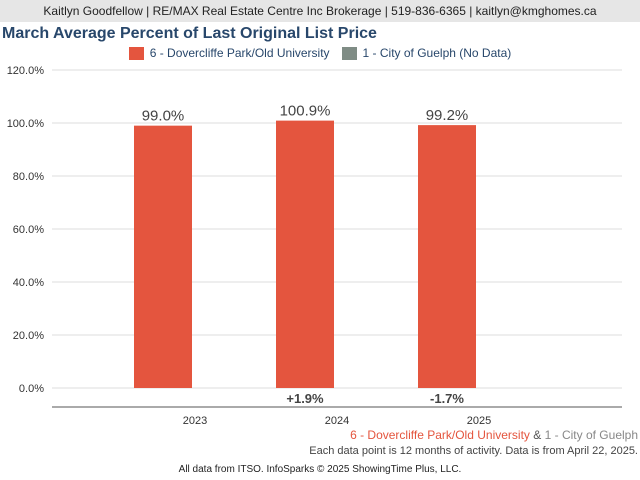  Describe the element at coordinates (479, 421) in the screenshot. I see `x-tick-label: 2025` at that location.